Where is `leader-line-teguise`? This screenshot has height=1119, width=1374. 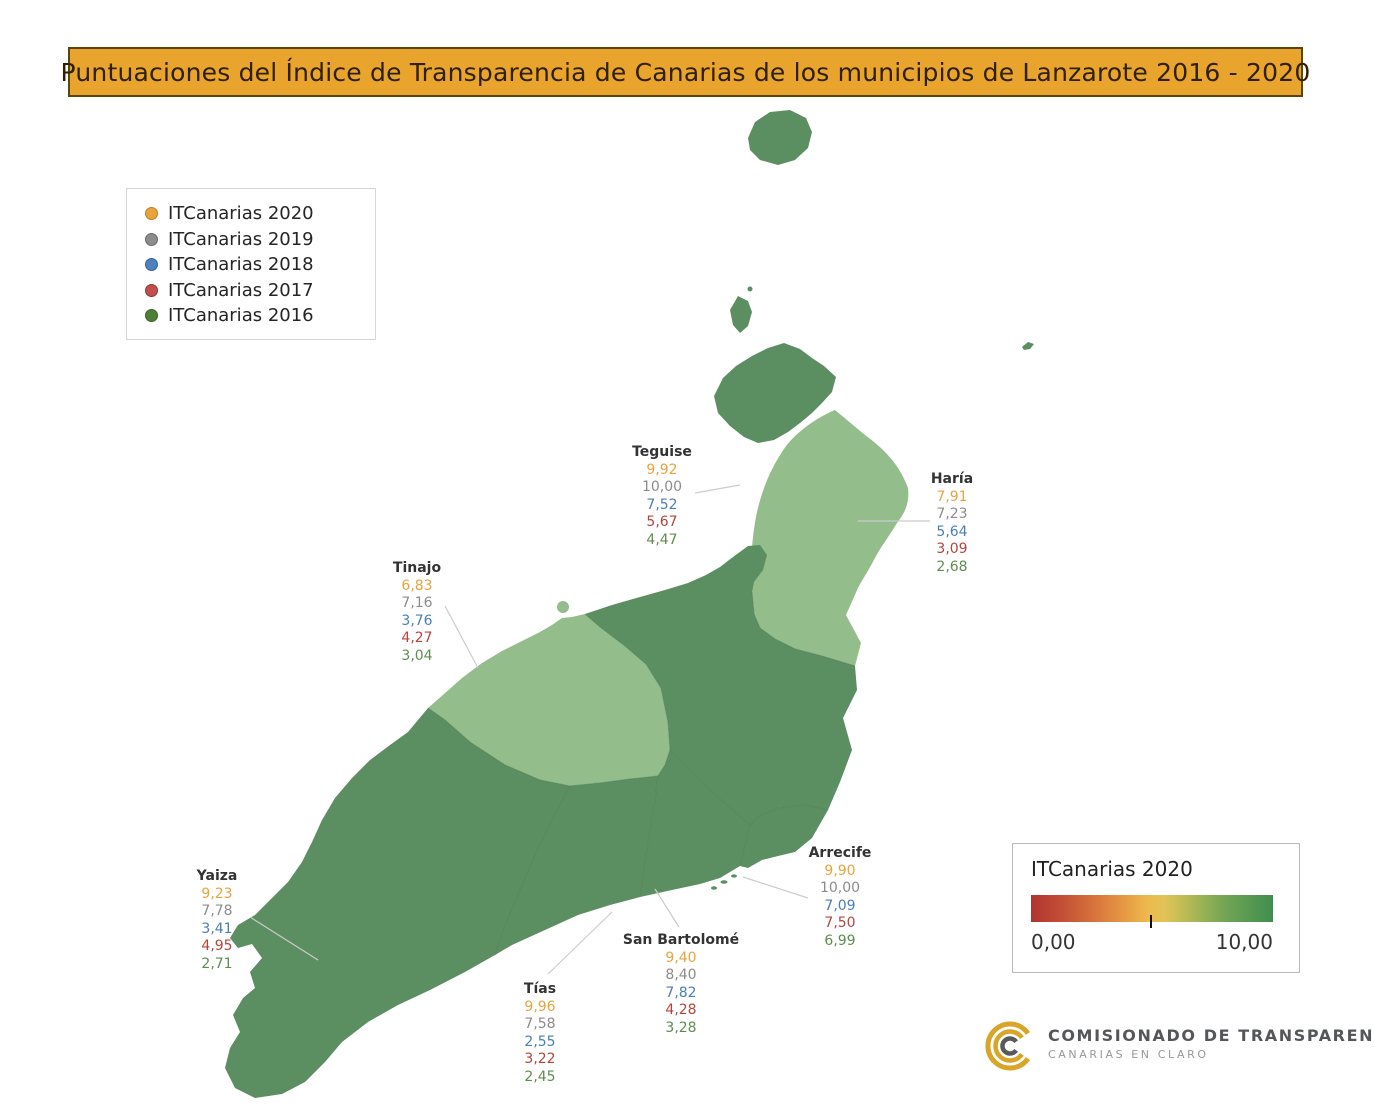
leader-line-teguise is located at coordinates (717, 489).